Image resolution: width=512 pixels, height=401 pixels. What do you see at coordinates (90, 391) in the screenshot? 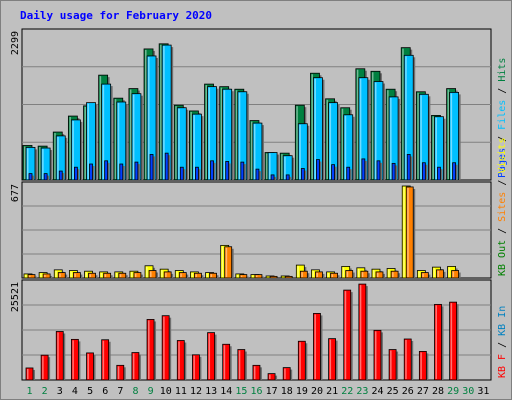
I see `day-label-5: 5` at bounding box center [90, 391].